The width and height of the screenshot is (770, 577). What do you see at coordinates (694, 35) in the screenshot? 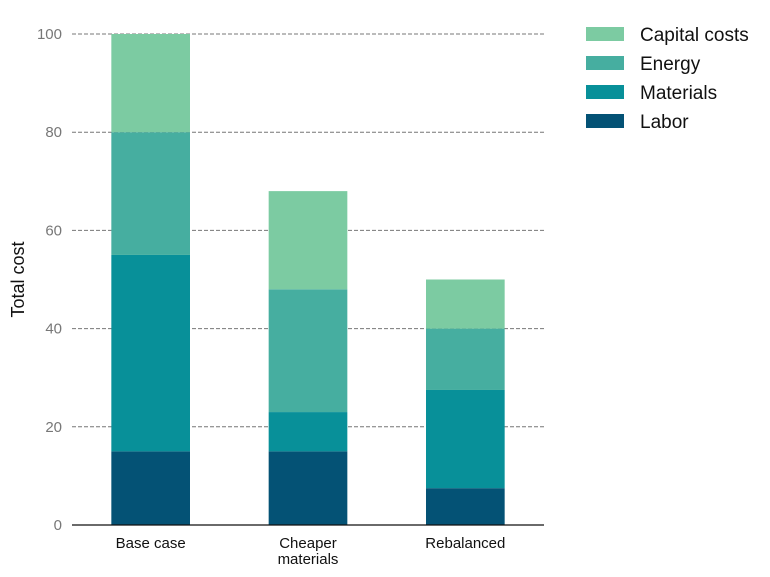
I see `legend-label: Capital costs` at bounding box center [694, 35].